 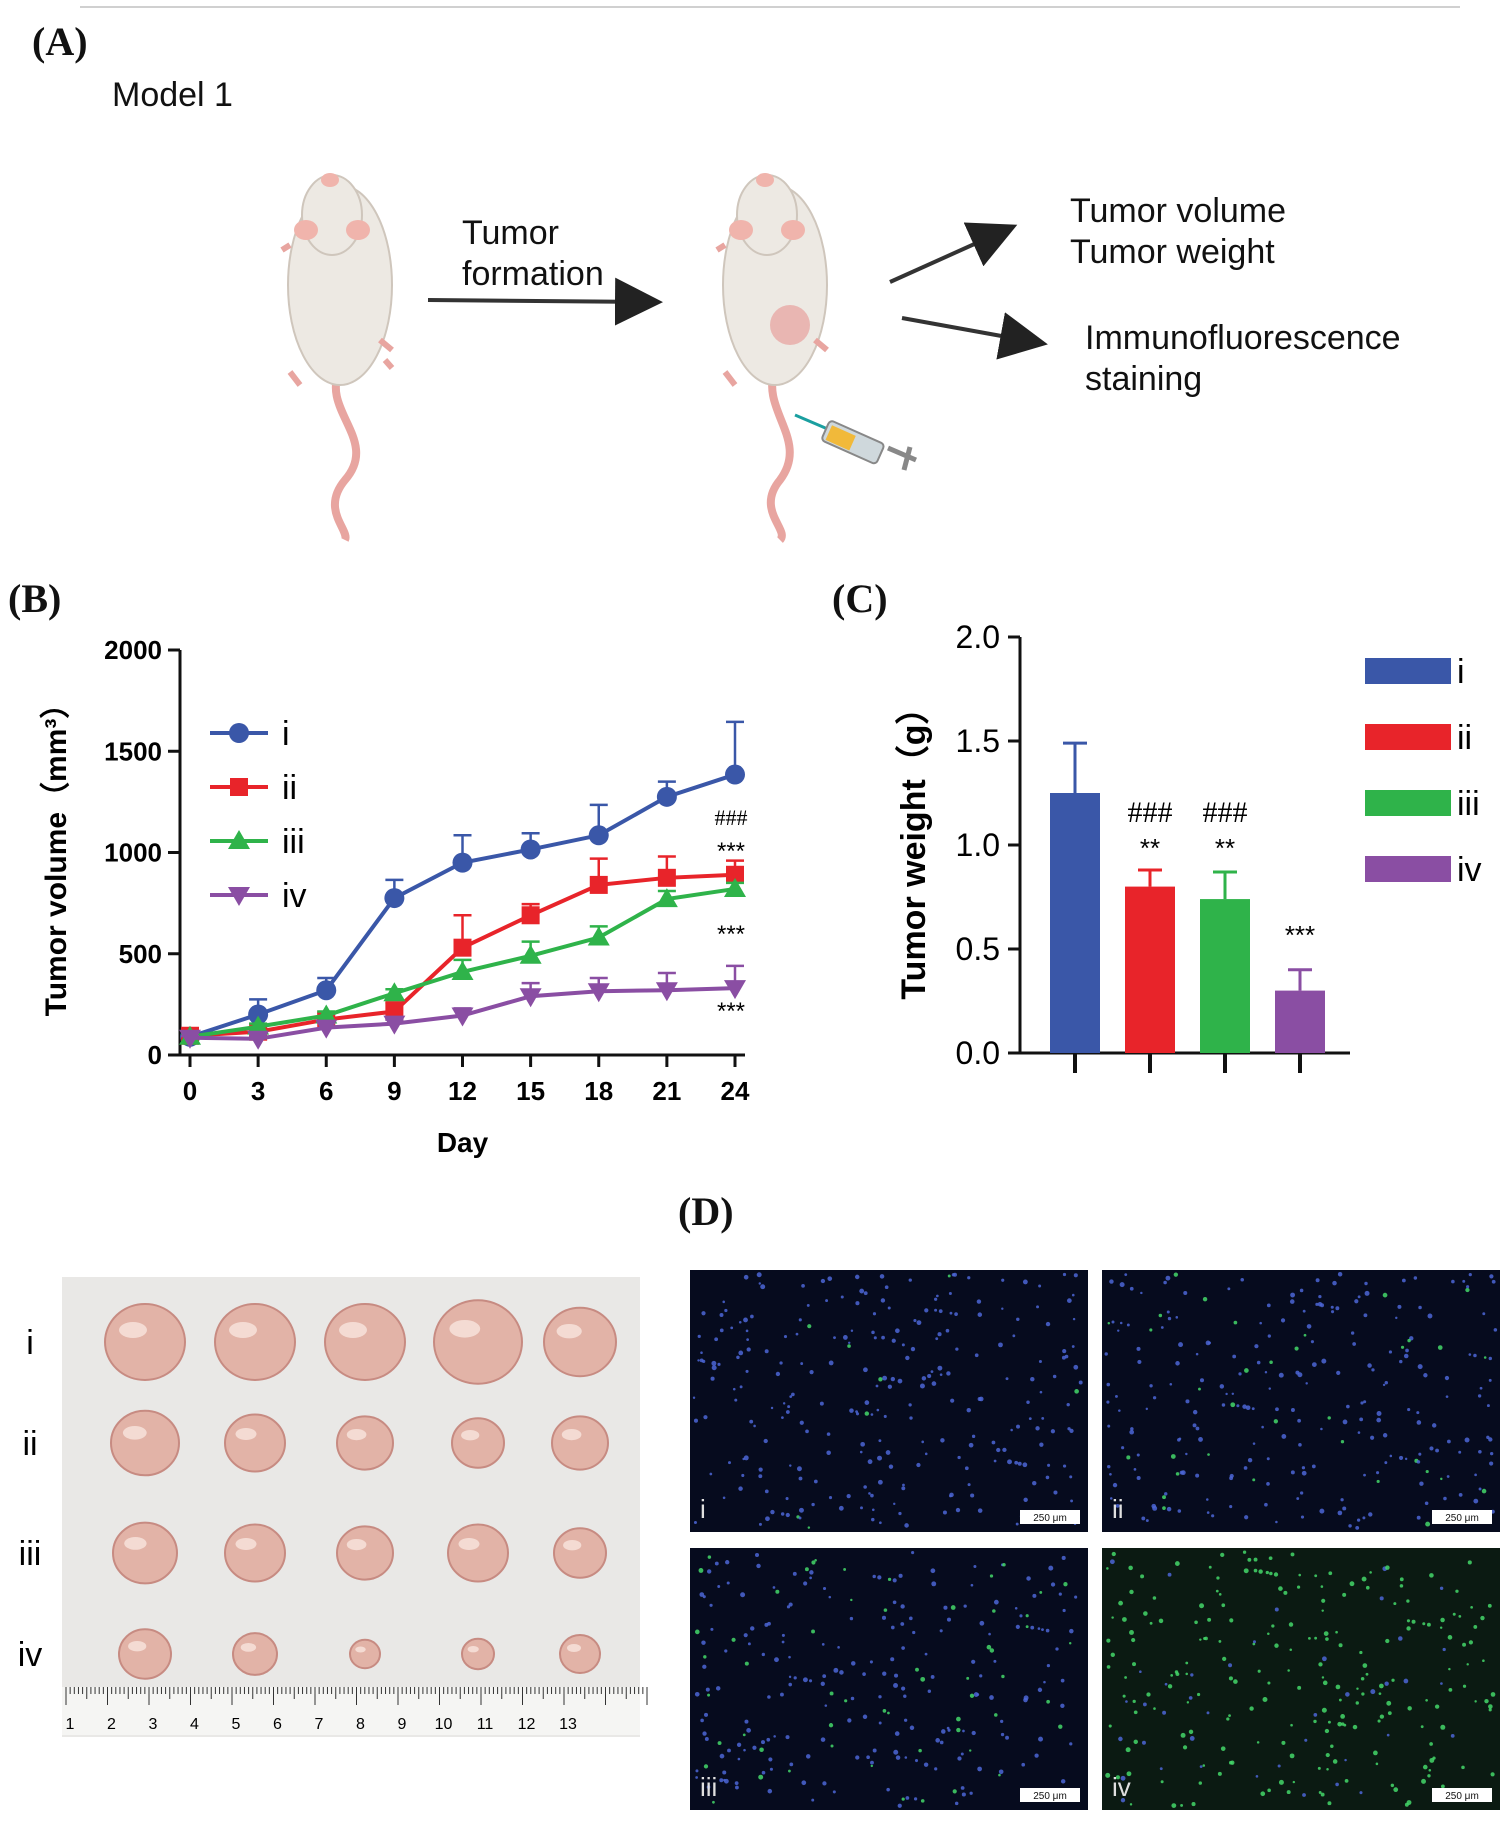 I want to click on scale-bar, so click(x=1050, y=1517).